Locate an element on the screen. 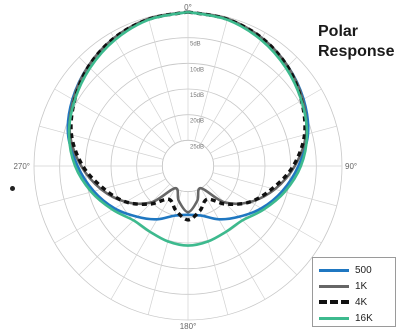 The height and width of the screenshot is (332, 412). ring-label: 5dB is located at coordinates (195, 45).